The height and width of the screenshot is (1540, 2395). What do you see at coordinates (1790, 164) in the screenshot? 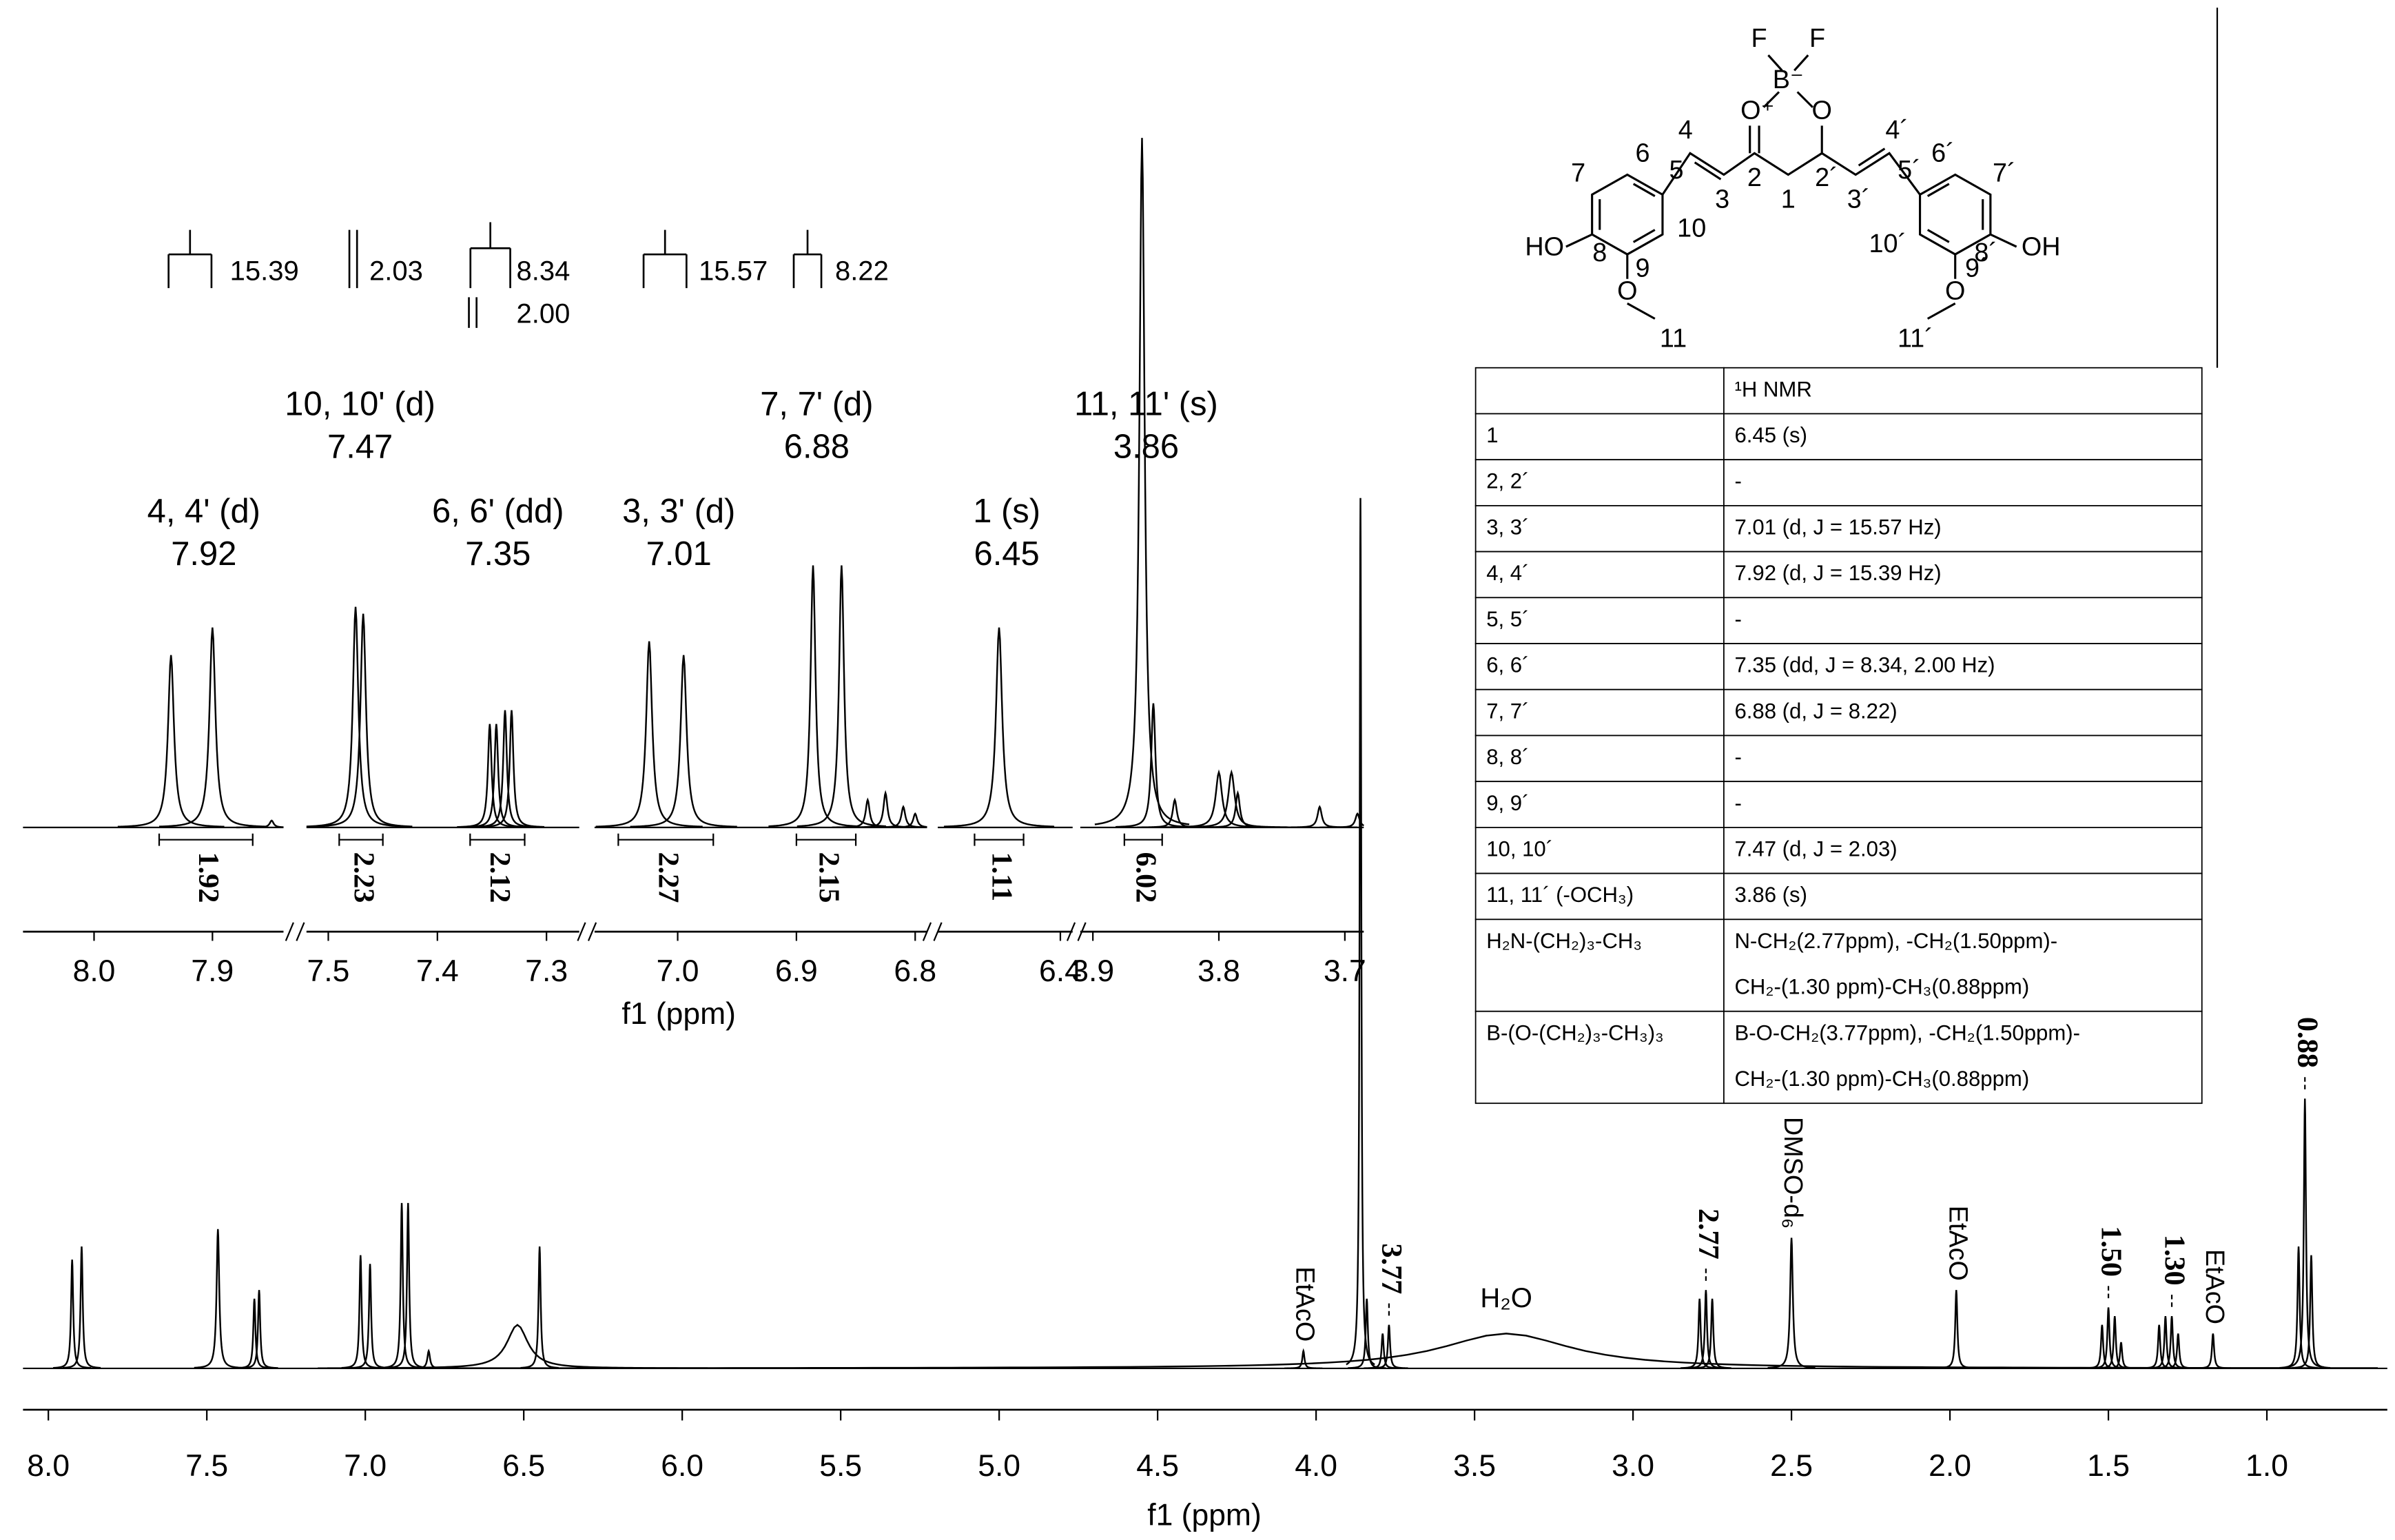
I see `chain-double-bonds` at bounding box center [1790, 164].